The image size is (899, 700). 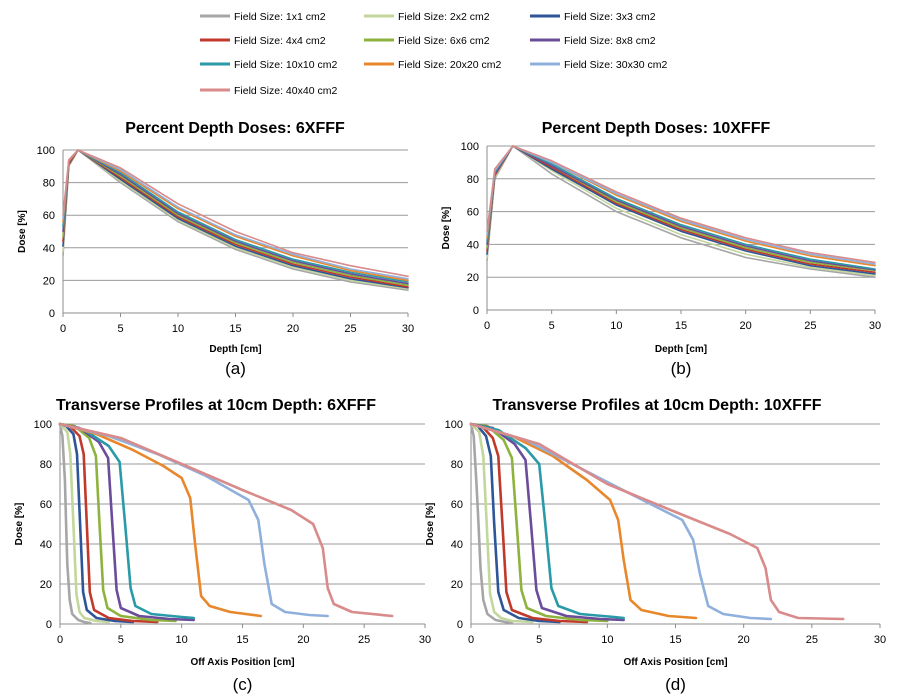 What do you see at coordinates (280, 41) in the screenshot?
I see `legend-label: Field Size: 4x4 cm2` at bounding box center [280, 41].